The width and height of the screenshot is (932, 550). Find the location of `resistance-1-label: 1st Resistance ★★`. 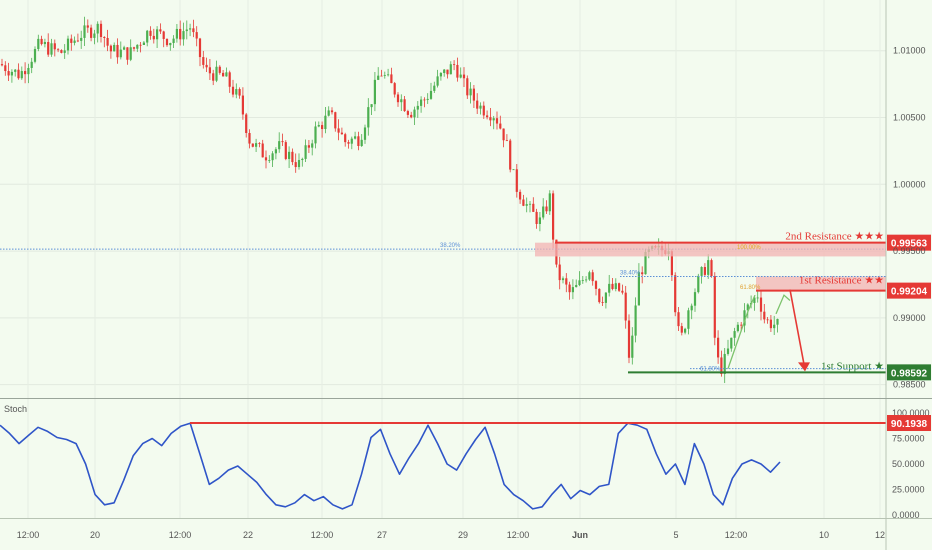

resistance-1-label: 1st Resistance ★★ is located at coordinates (841, 281).